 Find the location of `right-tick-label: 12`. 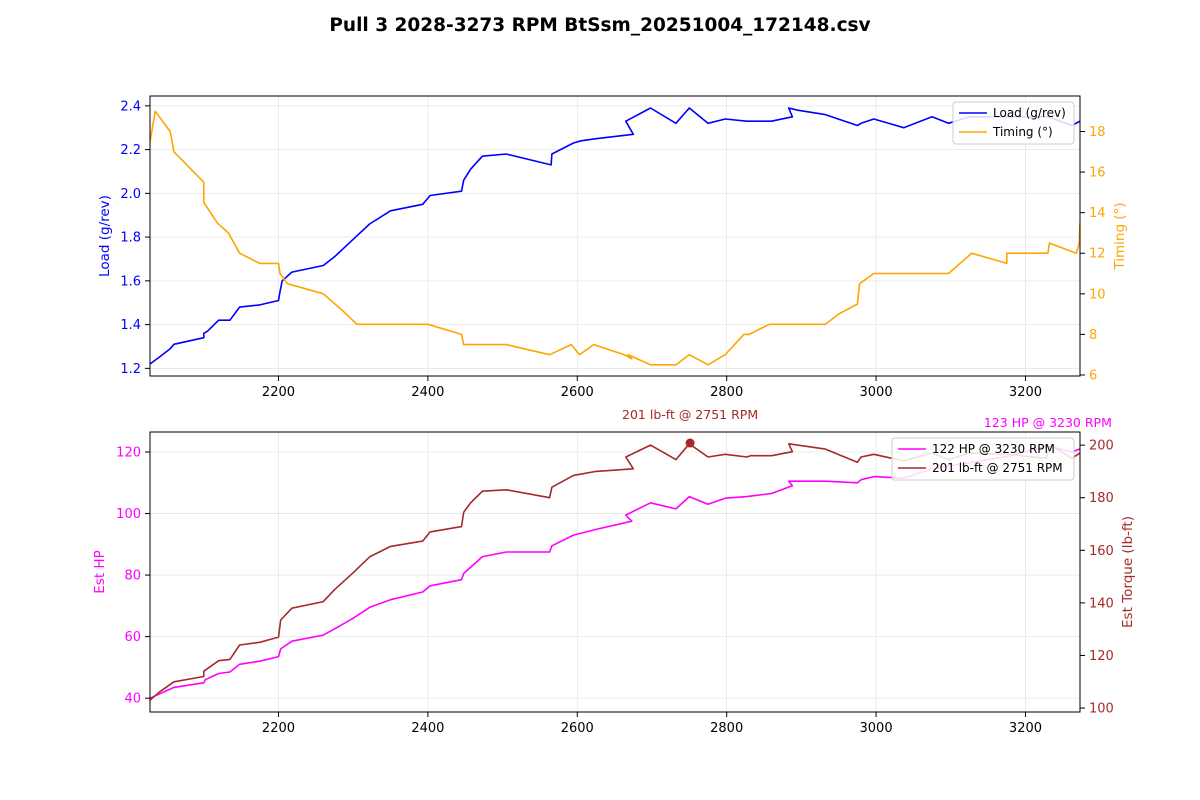

right-tick-label: 12 is located at coordinates (1097, 254).